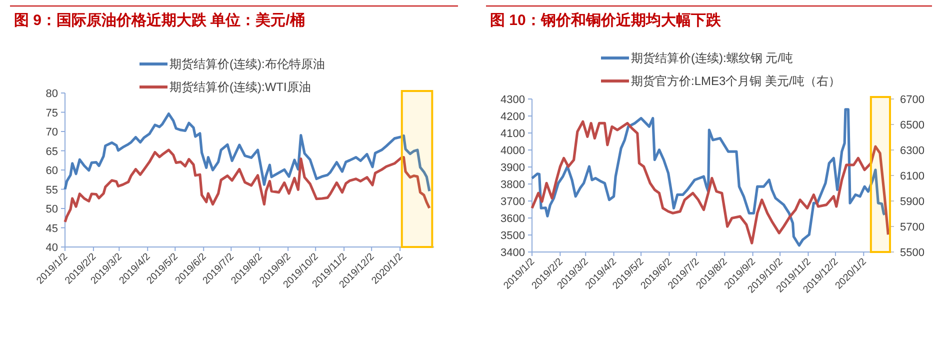 The height and width of the screenshot is (350, 944). I want to click on chart-title: 图 10：钢价和铜价近期均大幅下跌, so click(606, 20).